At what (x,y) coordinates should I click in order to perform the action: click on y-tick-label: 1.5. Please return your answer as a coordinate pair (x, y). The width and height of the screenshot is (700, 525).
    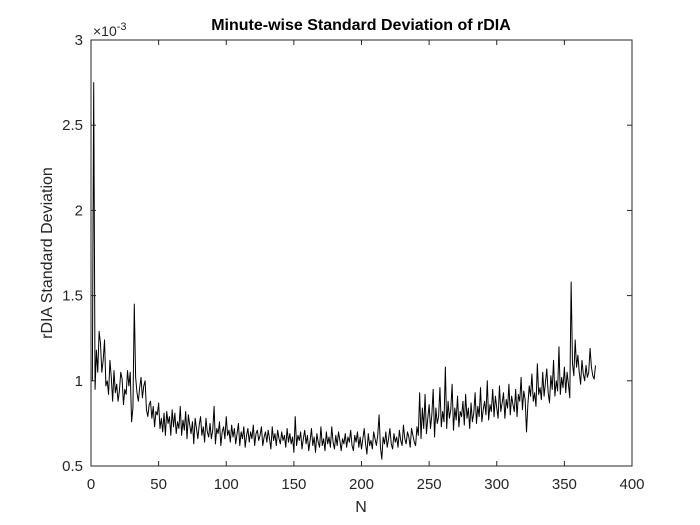
    Looking at the image, I should click on (72, 296).